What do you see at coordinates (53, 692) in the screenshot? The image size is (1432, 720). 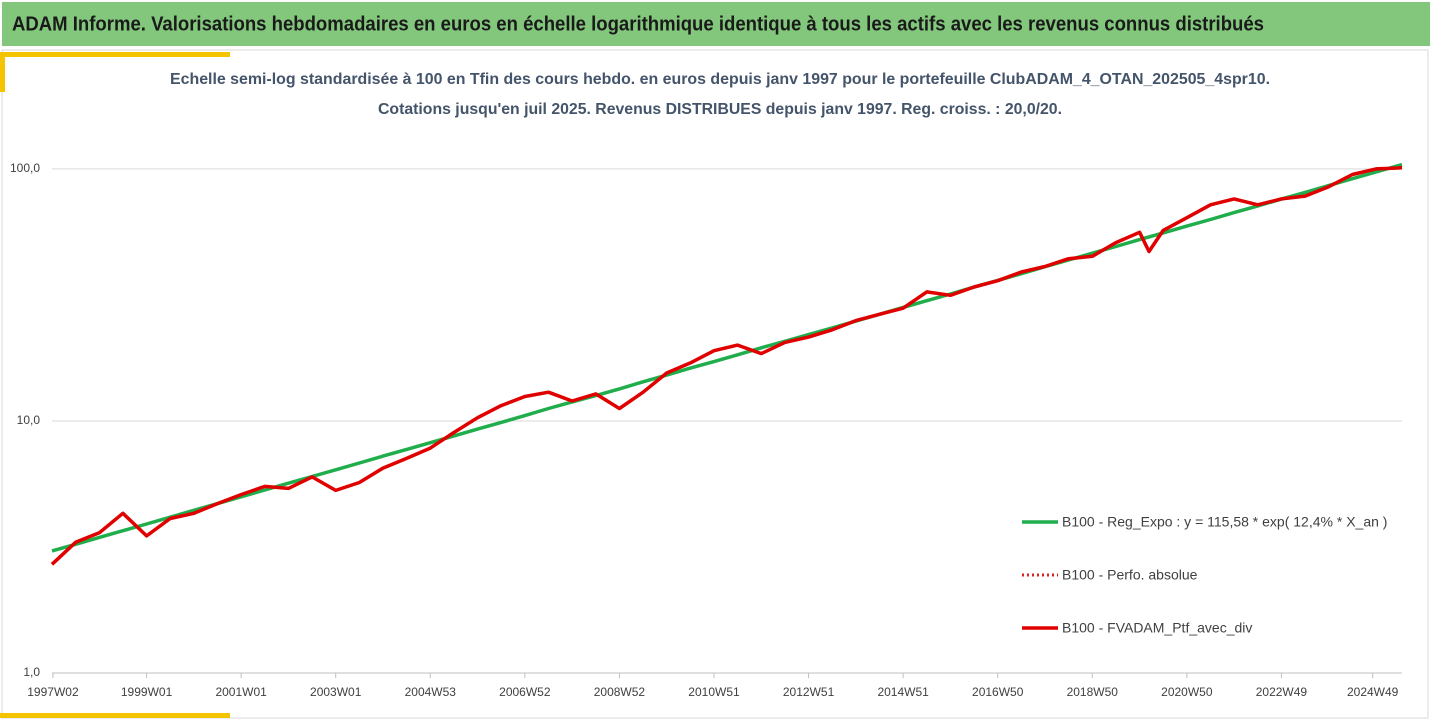 I see `x-tick-label: 1997W02` at bounding box center [53, 692].